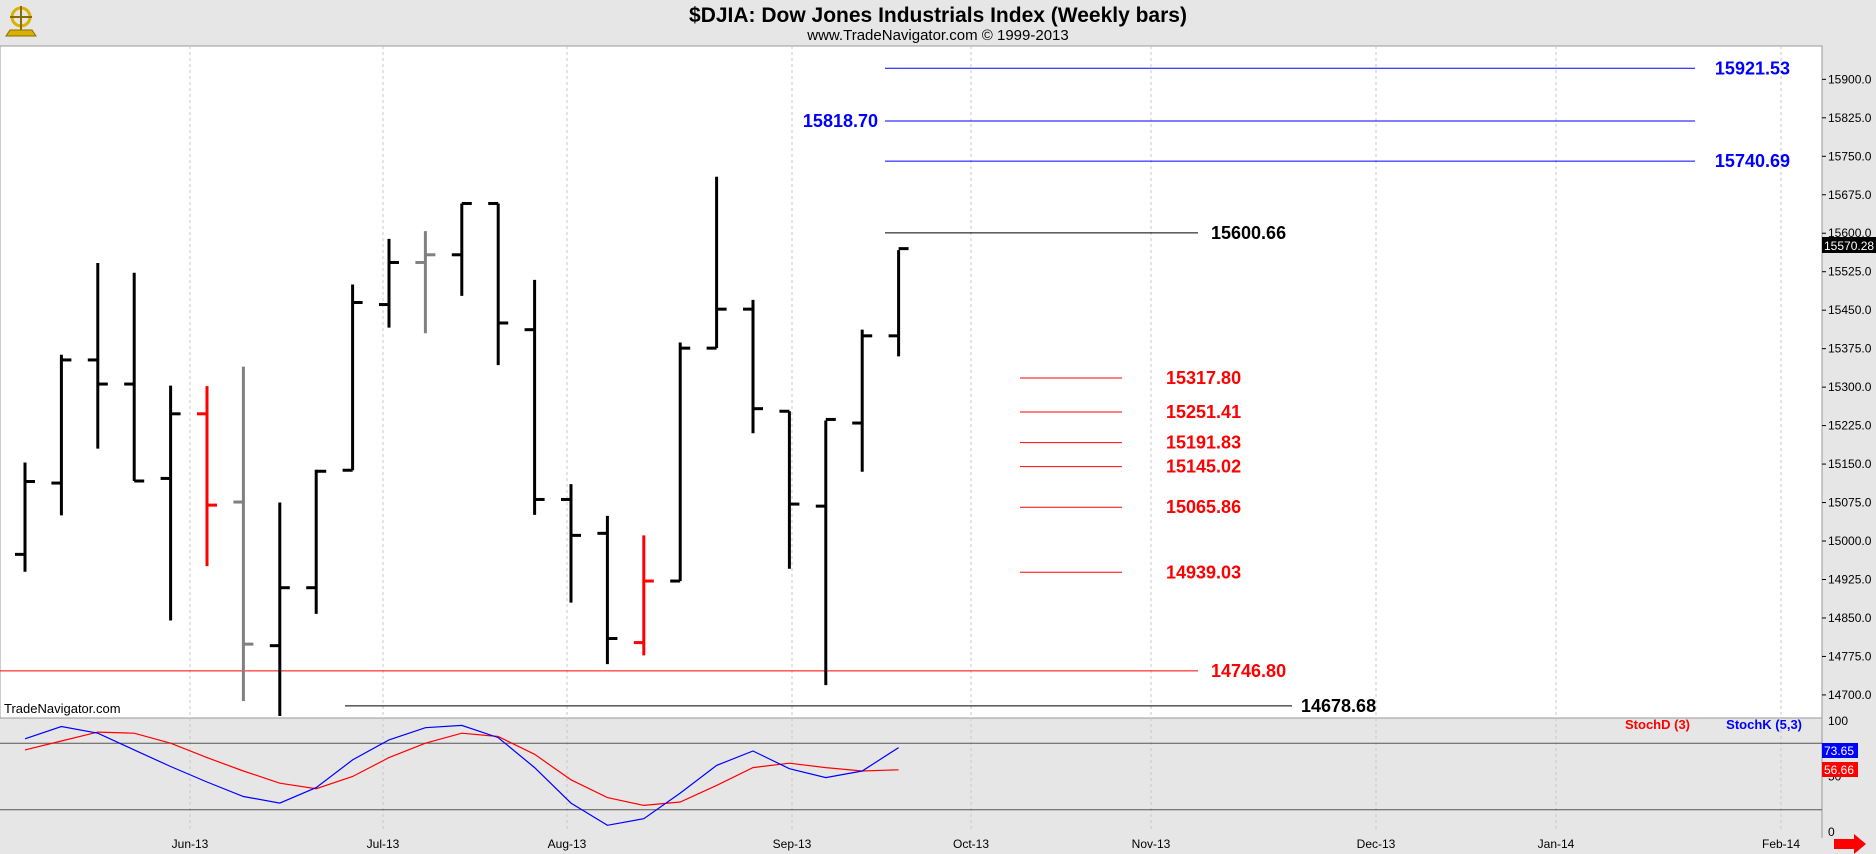 The height and width of the screenshot is (854, 1876). I want to click on y-tick-label: 15150.0, so click(1850, 464).